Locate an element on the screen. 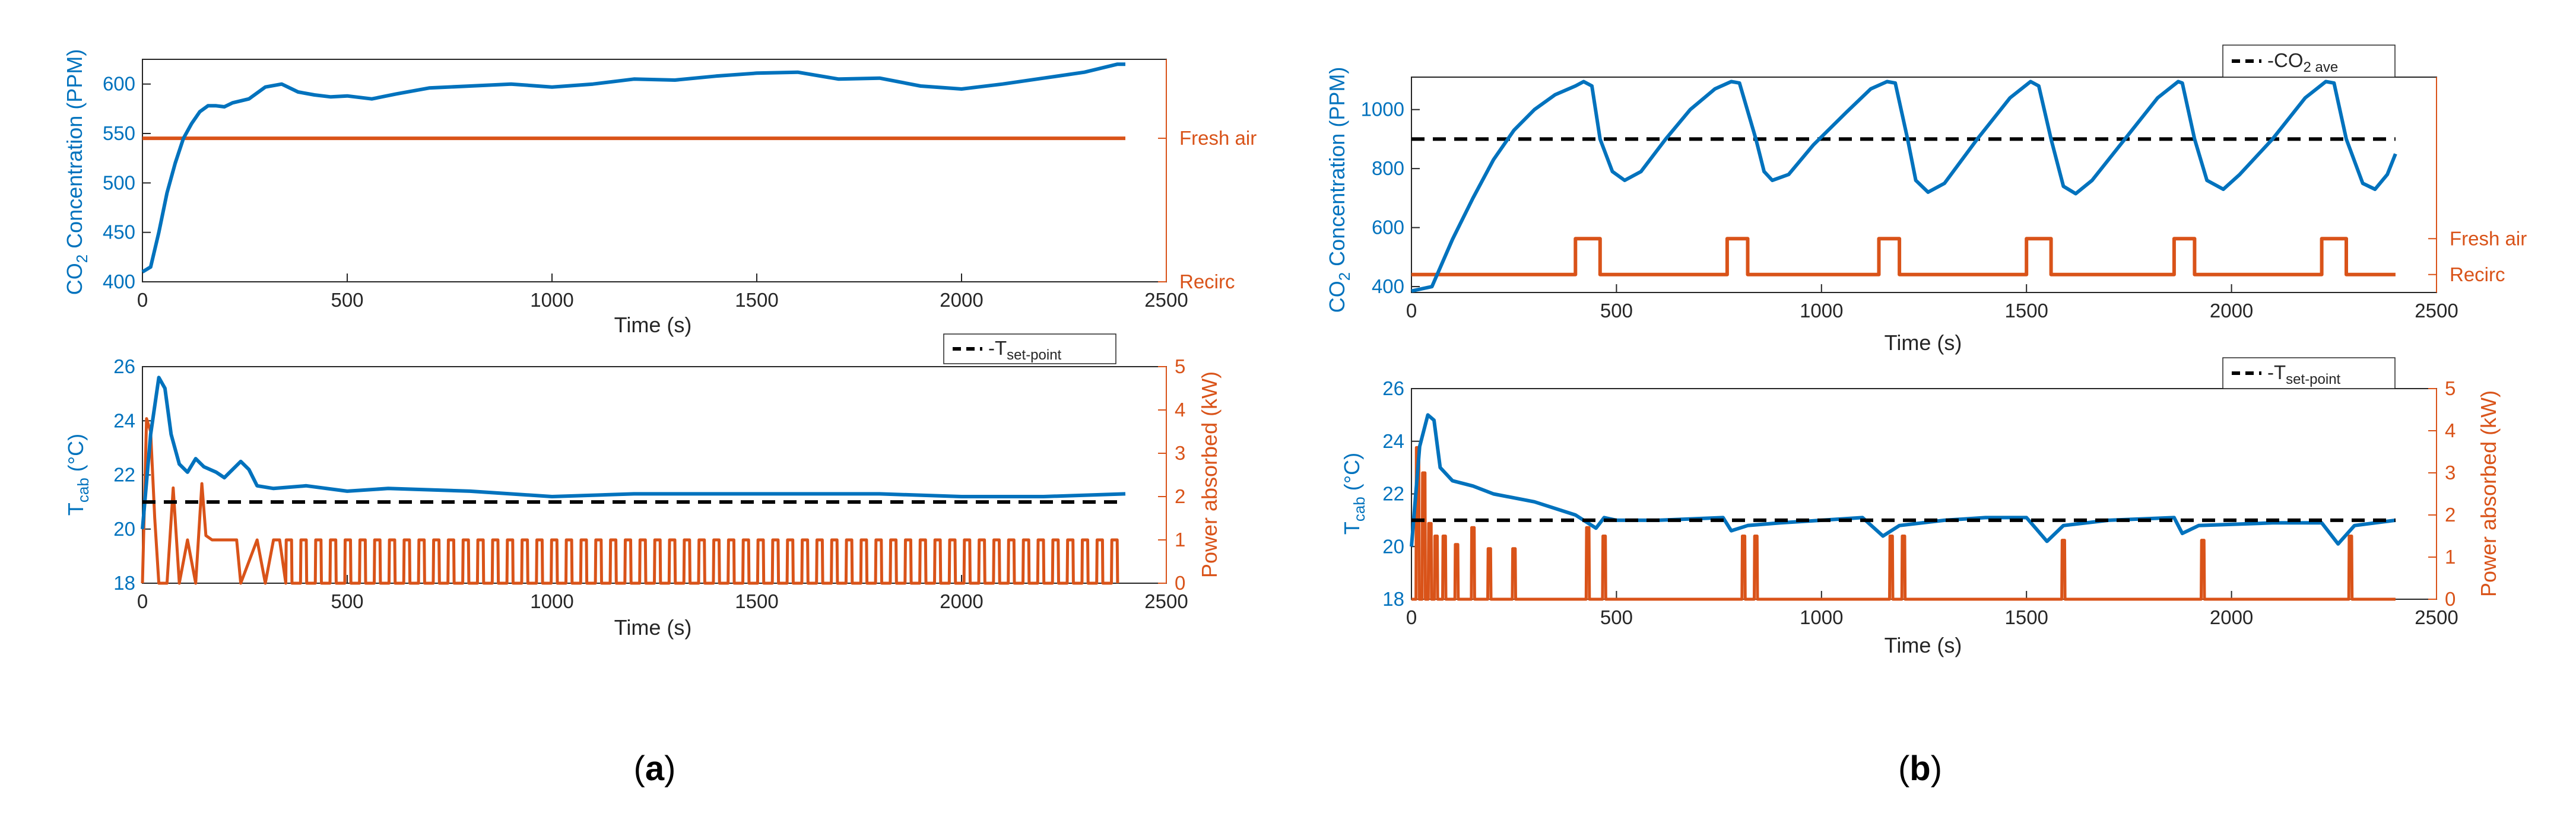 The height and width of the screenshot is (814, 2576). y-tick-label: 500 is located at coordinates (119, 182).